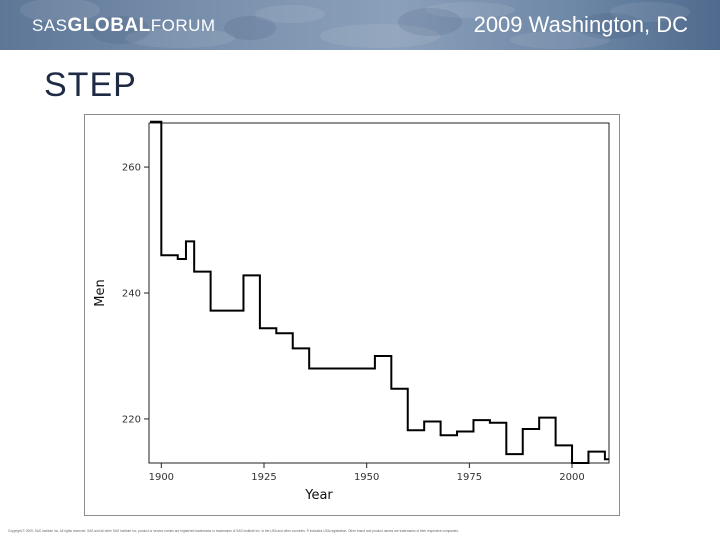 This screenshot has height=540, width=720. I want to click on x-tick-label: 1900, so click(161, 477).